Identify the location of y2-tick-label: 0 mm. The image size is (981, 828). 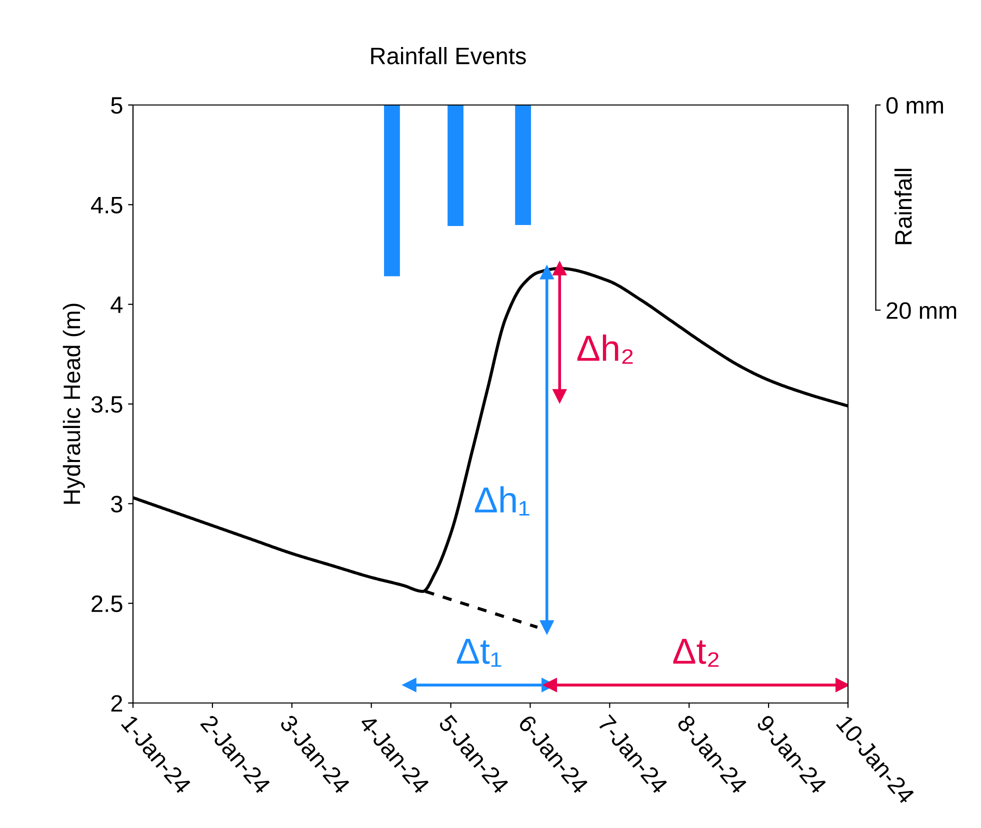
(914, 105).